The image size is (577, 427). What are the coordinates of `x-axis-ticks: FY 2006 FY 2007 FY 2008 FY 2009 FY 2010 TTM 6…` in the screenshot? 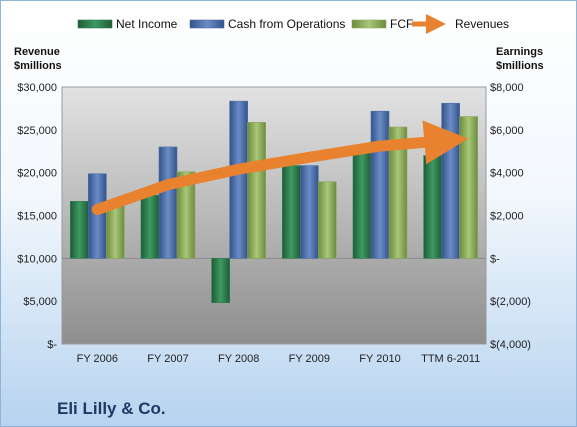 It's located at (279, 359).